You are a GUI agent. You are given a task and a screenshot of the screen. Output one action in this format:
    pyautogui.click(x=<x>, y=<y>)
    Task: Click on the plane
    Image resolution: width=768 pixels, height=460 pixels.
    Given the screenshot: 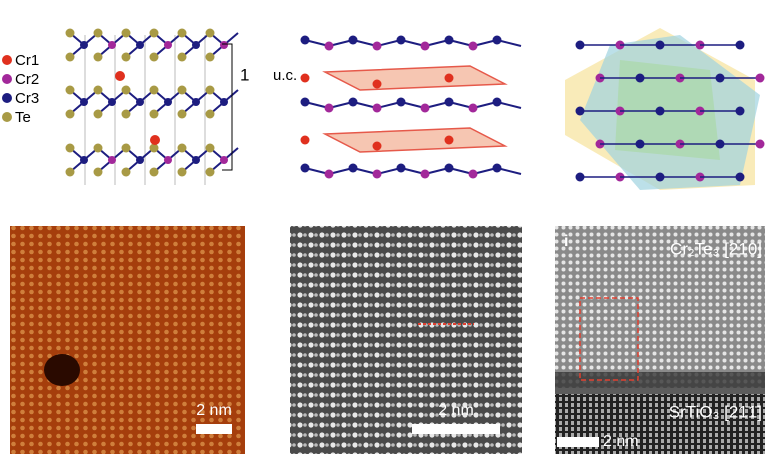 What is the action you would take?
    pyautogui.click(x=415, y=140)
    